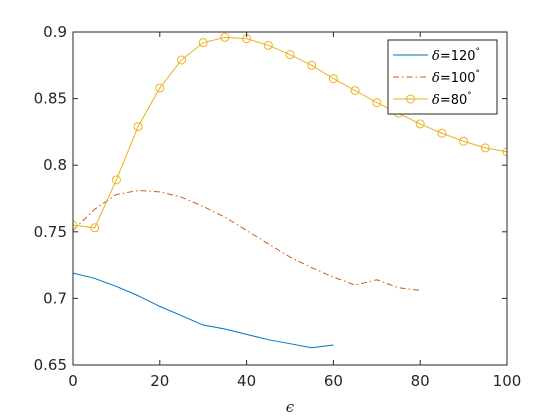 The image size is (560, 420). I want to click on x-tick-label: 40, so click(246, 381).